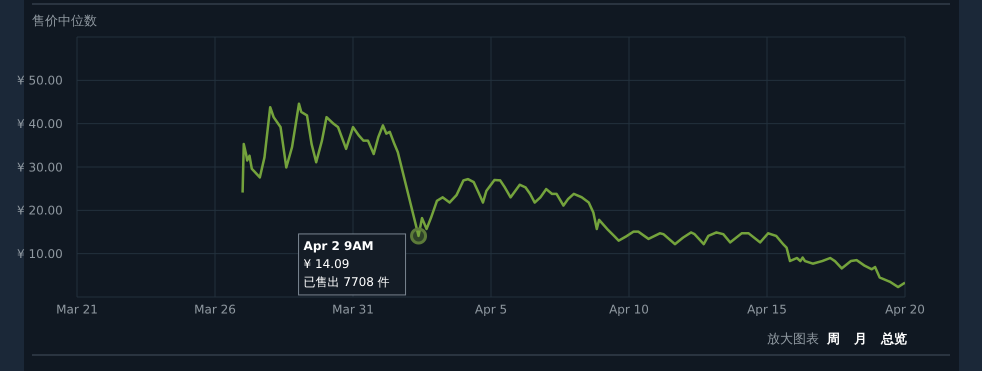  I want to click on x-tick-label: Mar 26, so click(215, 309).